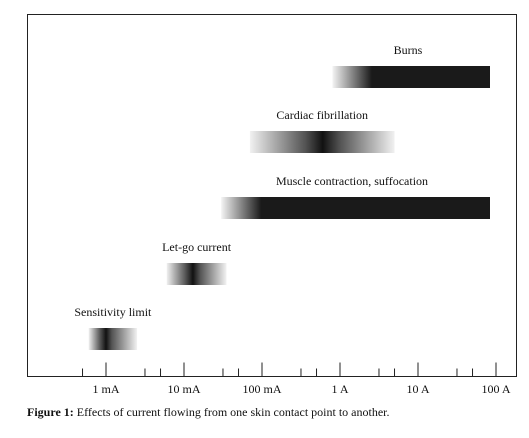 This screenshot has width=529, height=438. What do you see at coordinates (196, 274) in the screenshot?
I see `bar-let-go-current` at bounding box center [196, 274].